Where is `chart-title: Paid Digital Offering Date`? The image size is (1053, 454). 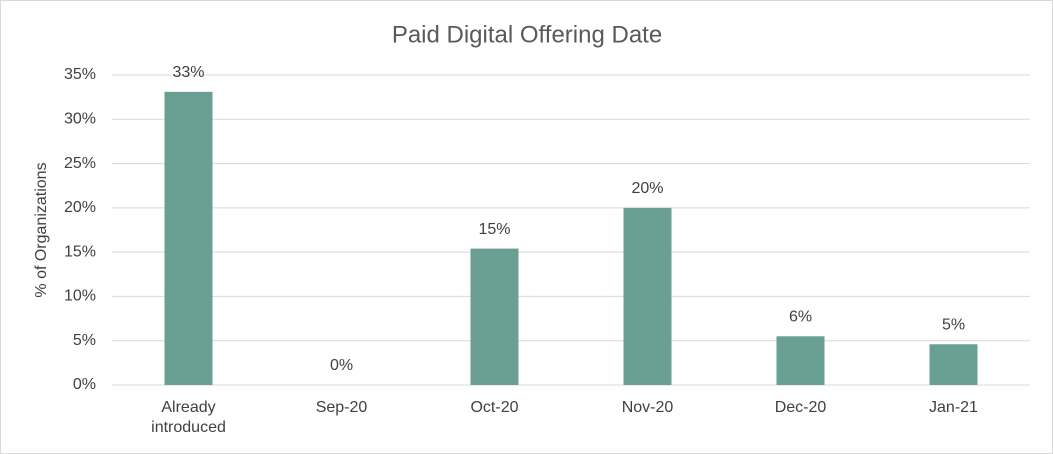
chart-title: Paid Digital Offering Date is located at coordinates (527, 34).